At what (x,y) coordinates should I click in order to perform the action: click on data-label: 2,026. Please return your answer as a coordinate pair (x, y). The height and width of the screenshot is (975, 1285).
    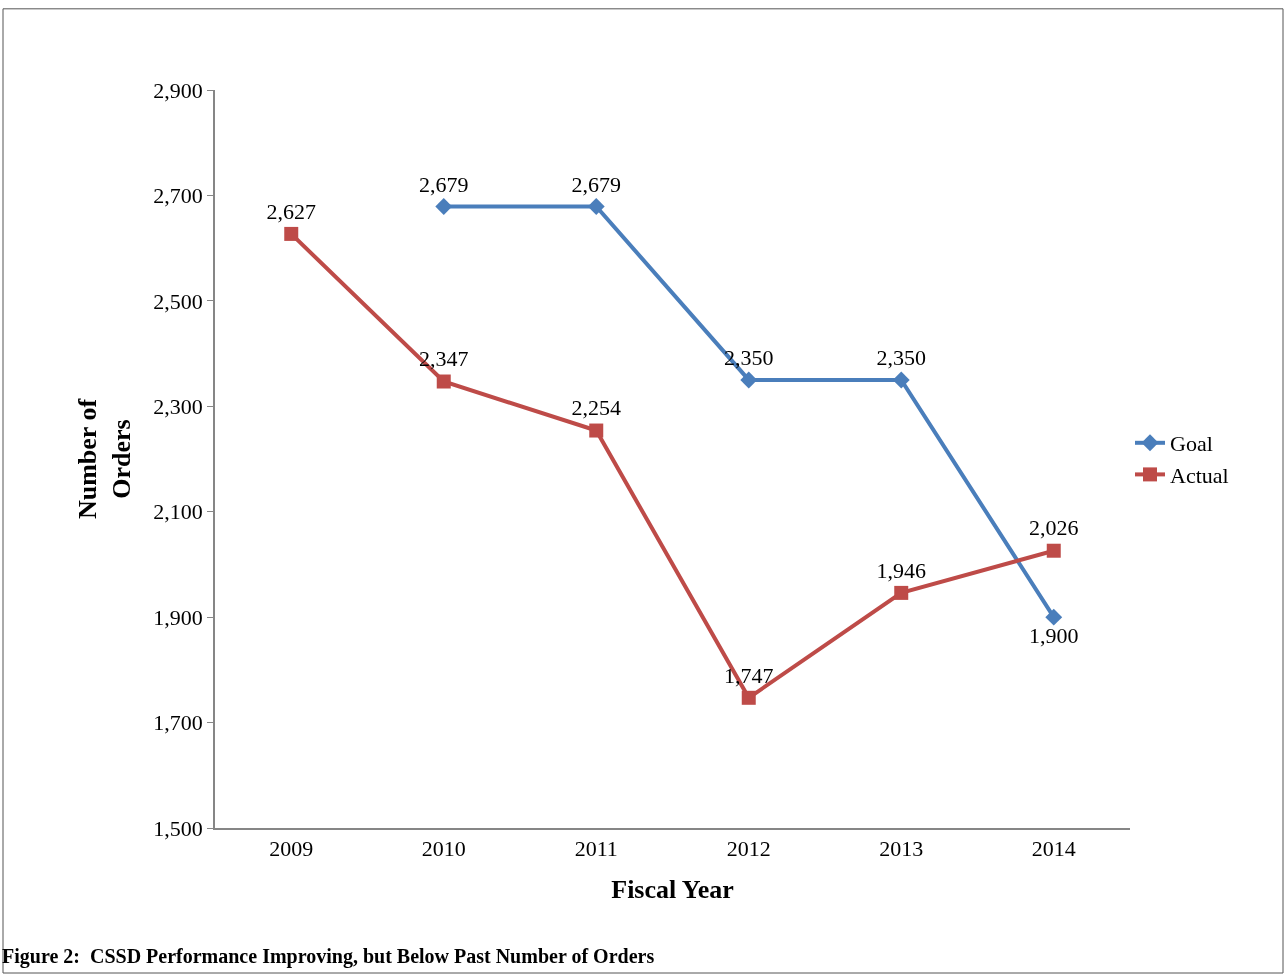
    Looking at the image, I should click on (1054, 528).